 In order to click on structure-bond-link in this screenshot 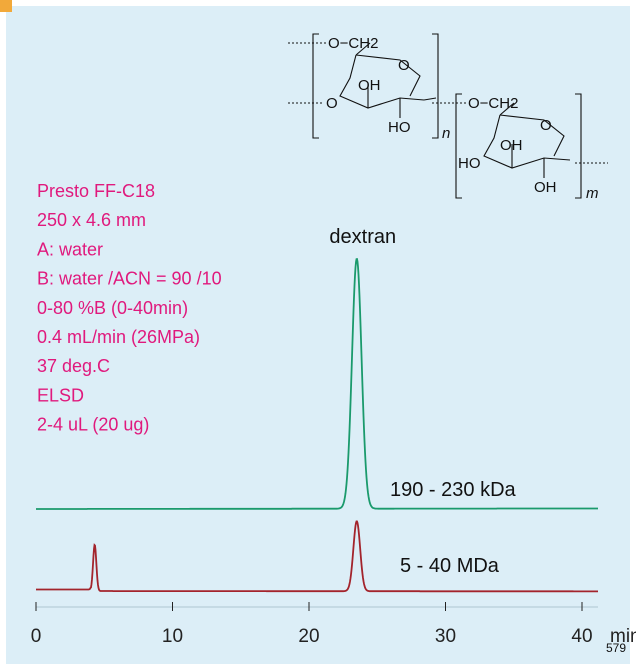, I will do `click(430, 99)`.